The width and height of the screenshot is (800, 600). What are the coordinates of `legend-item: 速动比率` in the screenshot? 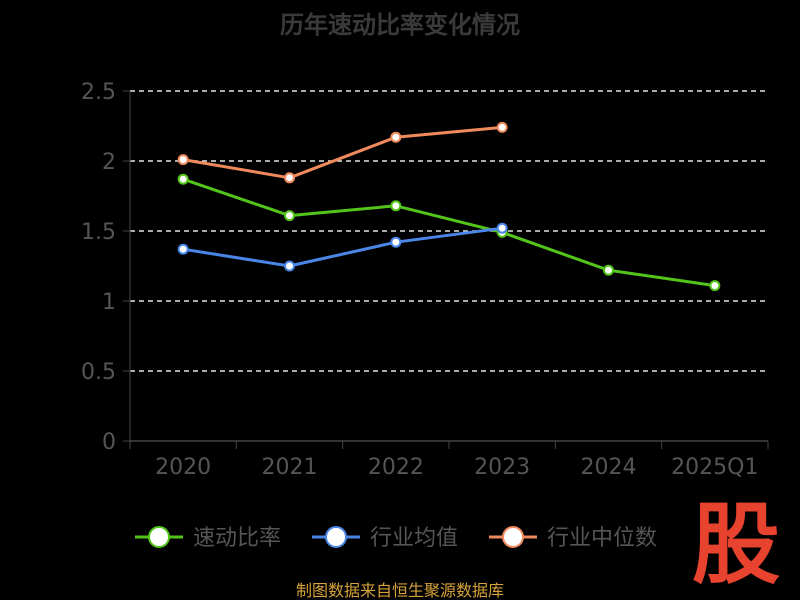 It's located at (208, 538).